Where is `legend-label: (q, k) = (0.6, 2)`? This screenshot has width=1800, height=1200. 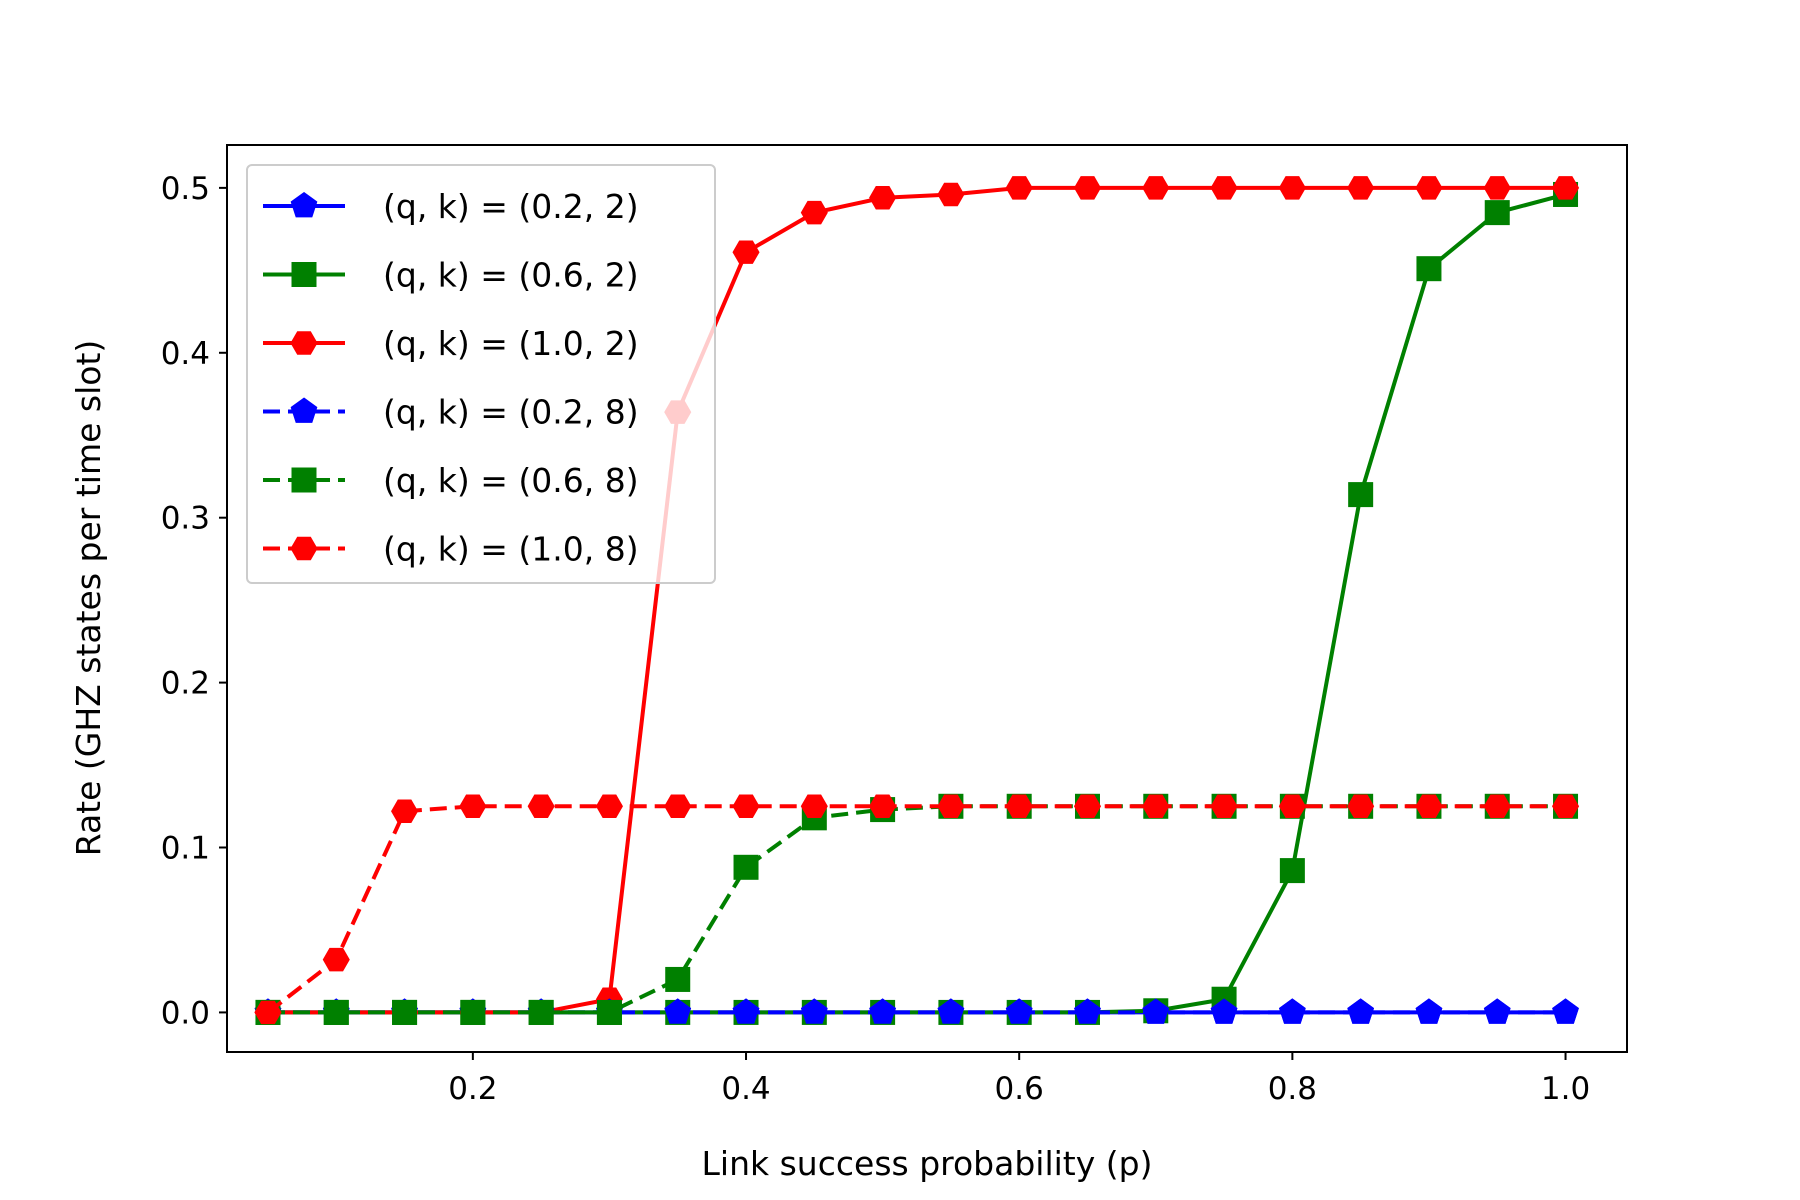 legend-label: (q, k) = (0.6, 2) is located at coordinates (511, 275).